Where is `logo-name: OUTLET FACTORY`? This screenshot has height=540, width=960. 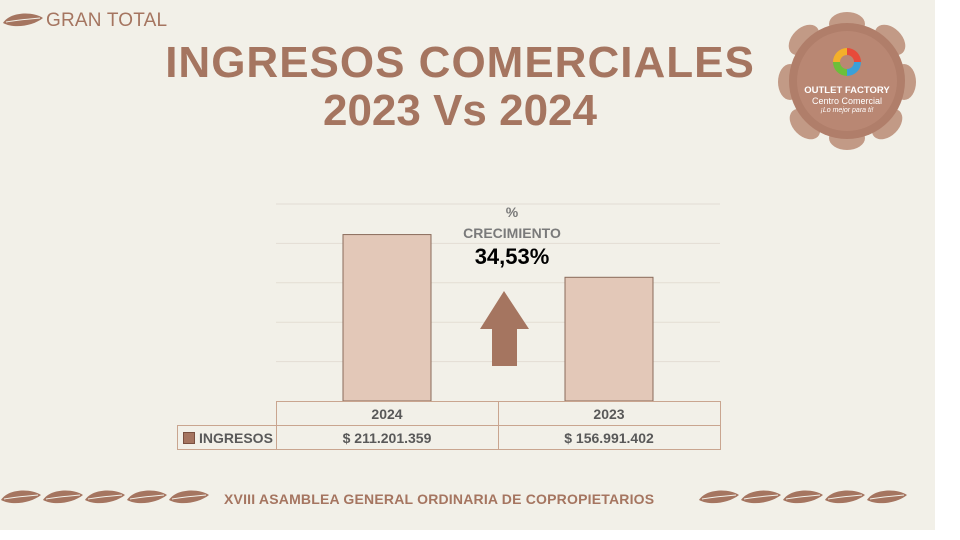 logo-name: OUTLET FACTORY is located at coordinates (847, 90).